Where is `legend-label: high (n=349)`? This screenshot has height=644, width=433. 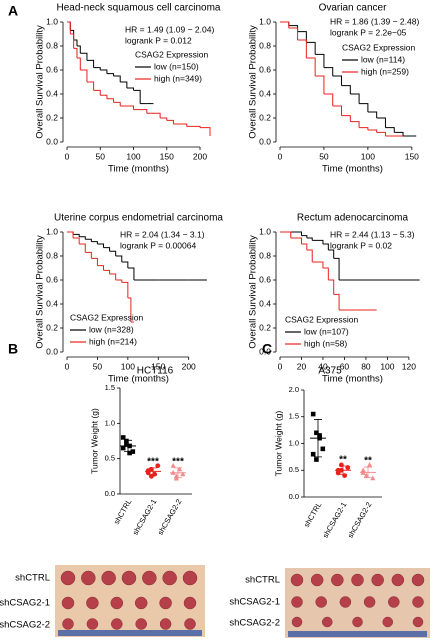 legend-label: high (n=349) is located at coordinates (178, 78).